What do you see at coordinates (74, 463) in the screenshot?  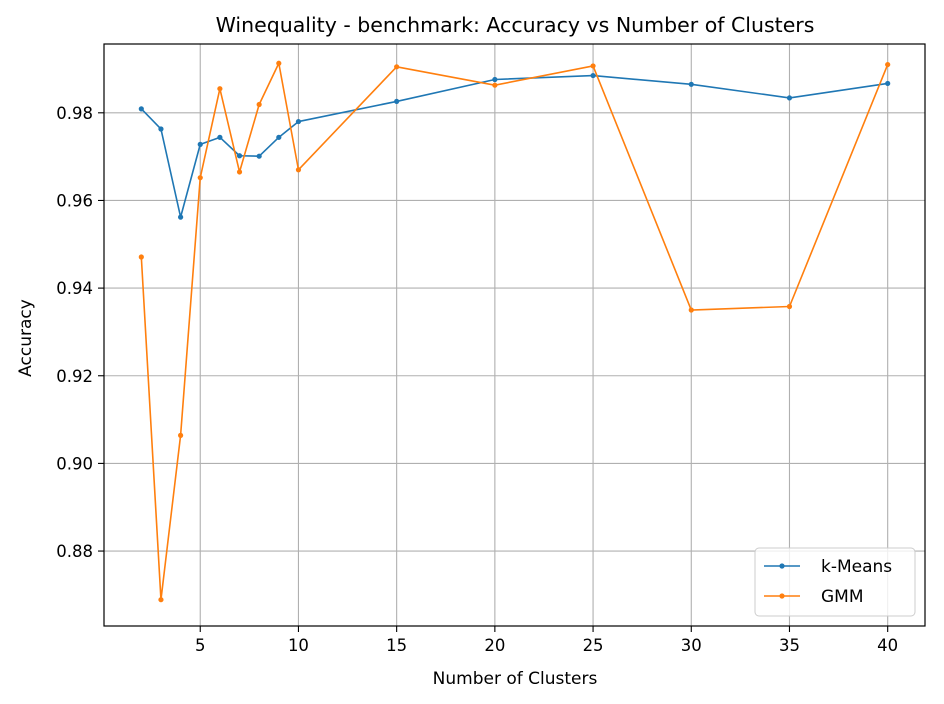 I see `y-tick-label: 0.90` at bounding box center [74, 463].